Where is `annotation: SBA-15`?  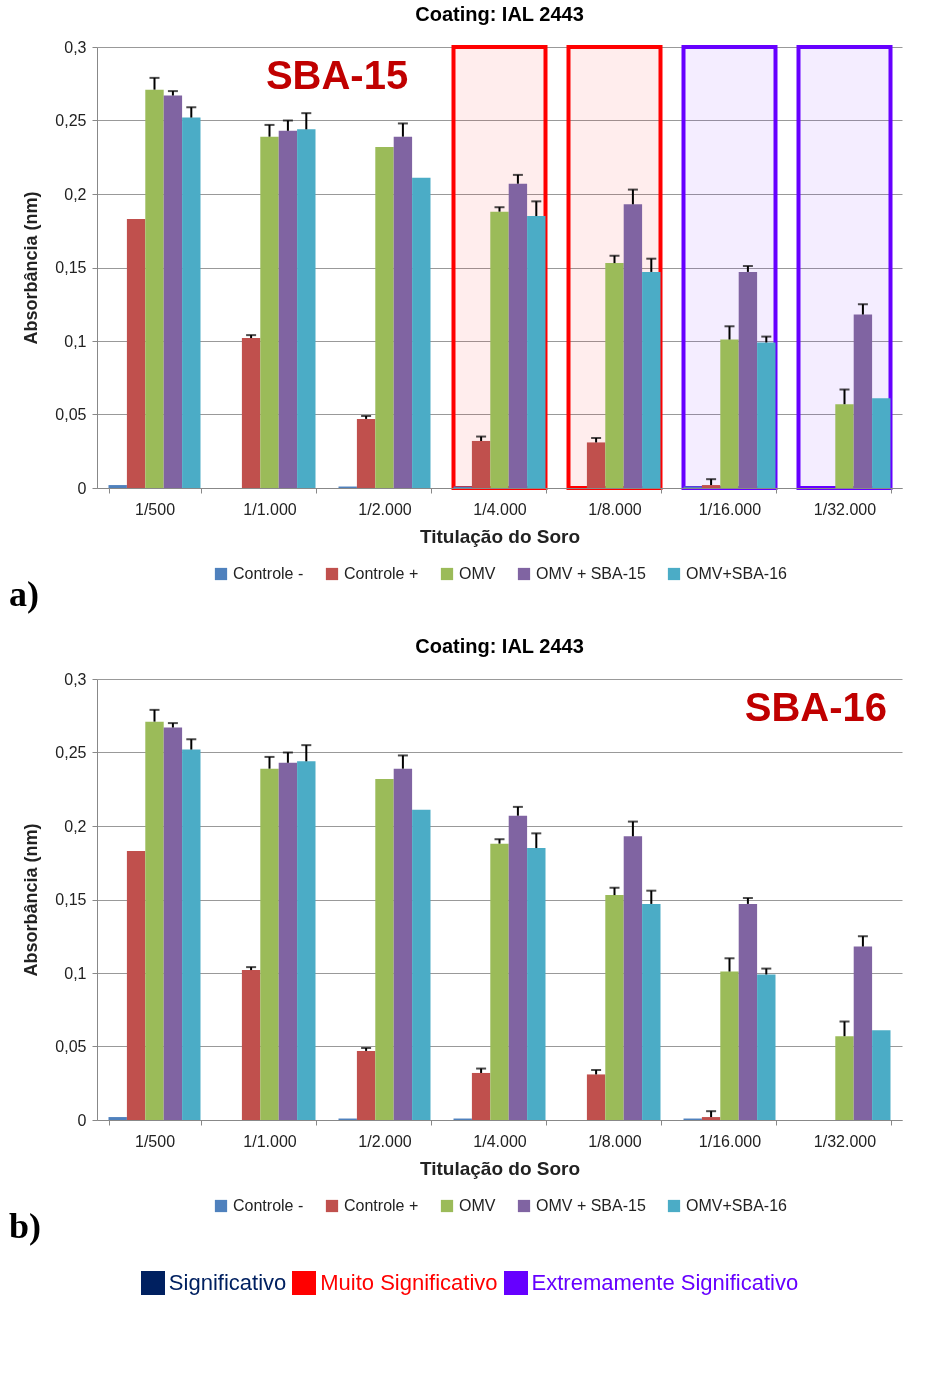
annotation: SBA-15 is located at coordinates (337, 75).